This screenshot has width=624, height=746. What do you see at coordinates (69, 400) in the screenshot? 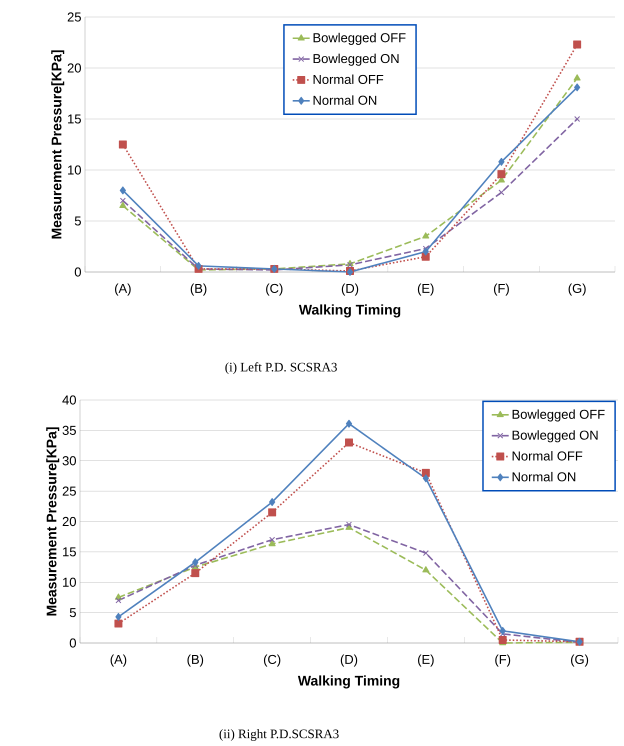
I see `y-tick-label: 40` at bounding box center [69, 400].